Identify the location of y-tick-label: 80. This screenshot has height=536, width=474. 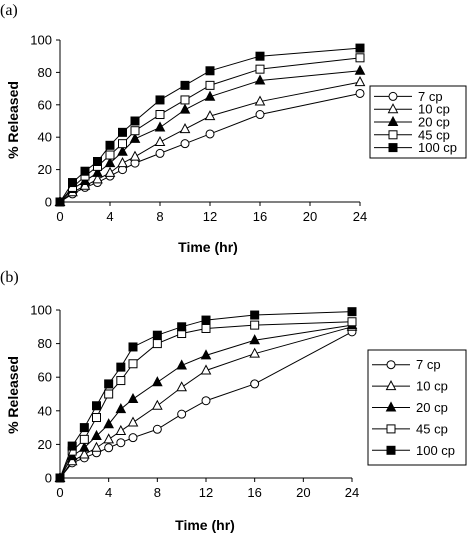
(45, 343).